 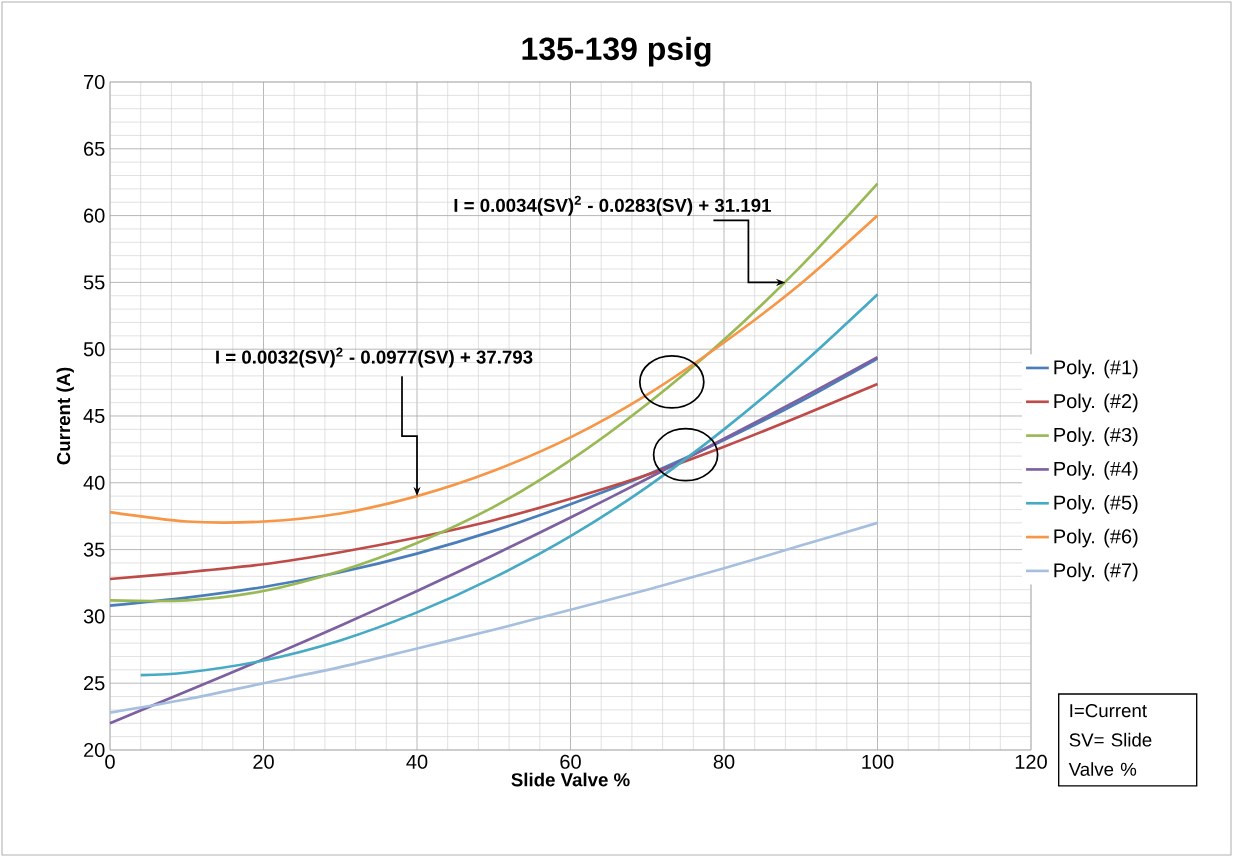 What do you see at coordinates (1096, 470) in the screenshot?
I see `legend-label: Poly. (#4)` at bounding box center [1096, 470].